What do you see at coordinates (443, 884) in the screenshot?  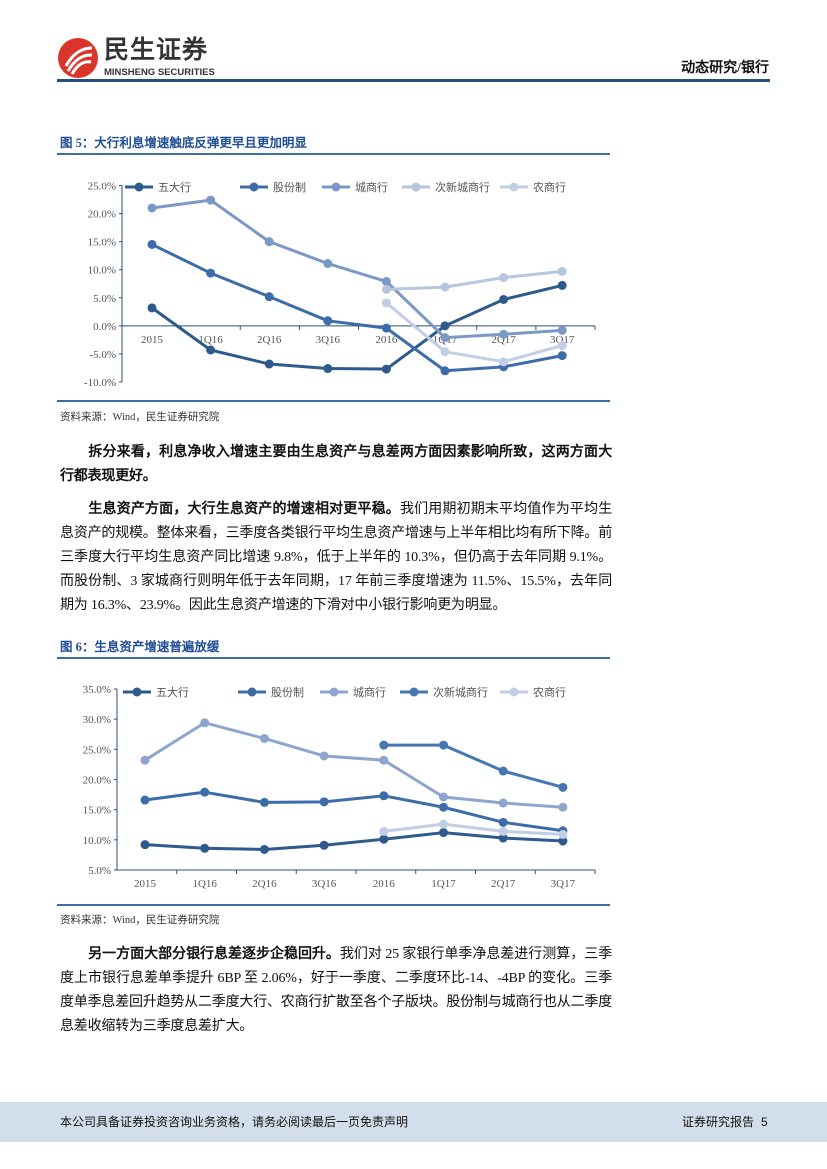 I see `x-tick-label: 1Q17` at bounding box center [443, 884].